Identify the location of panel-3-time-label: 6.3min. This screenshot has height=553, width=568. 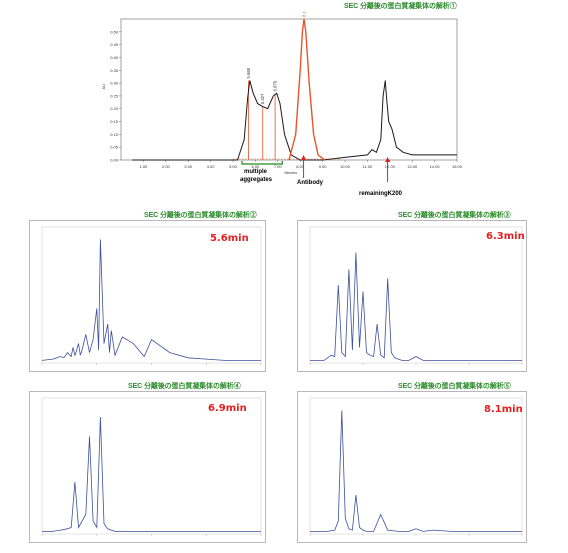
(505, 236).